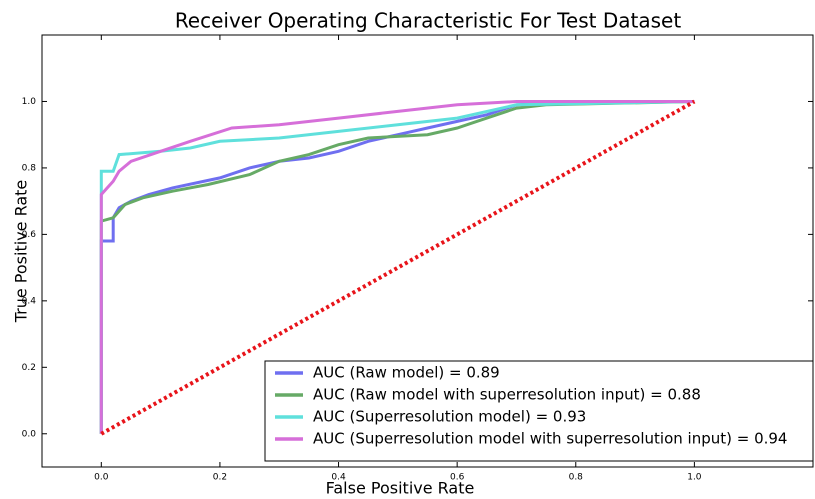 The width and height of the screenshot is (815, 499). I want to click on x-tick-label: 0.4, so click(338, 478).